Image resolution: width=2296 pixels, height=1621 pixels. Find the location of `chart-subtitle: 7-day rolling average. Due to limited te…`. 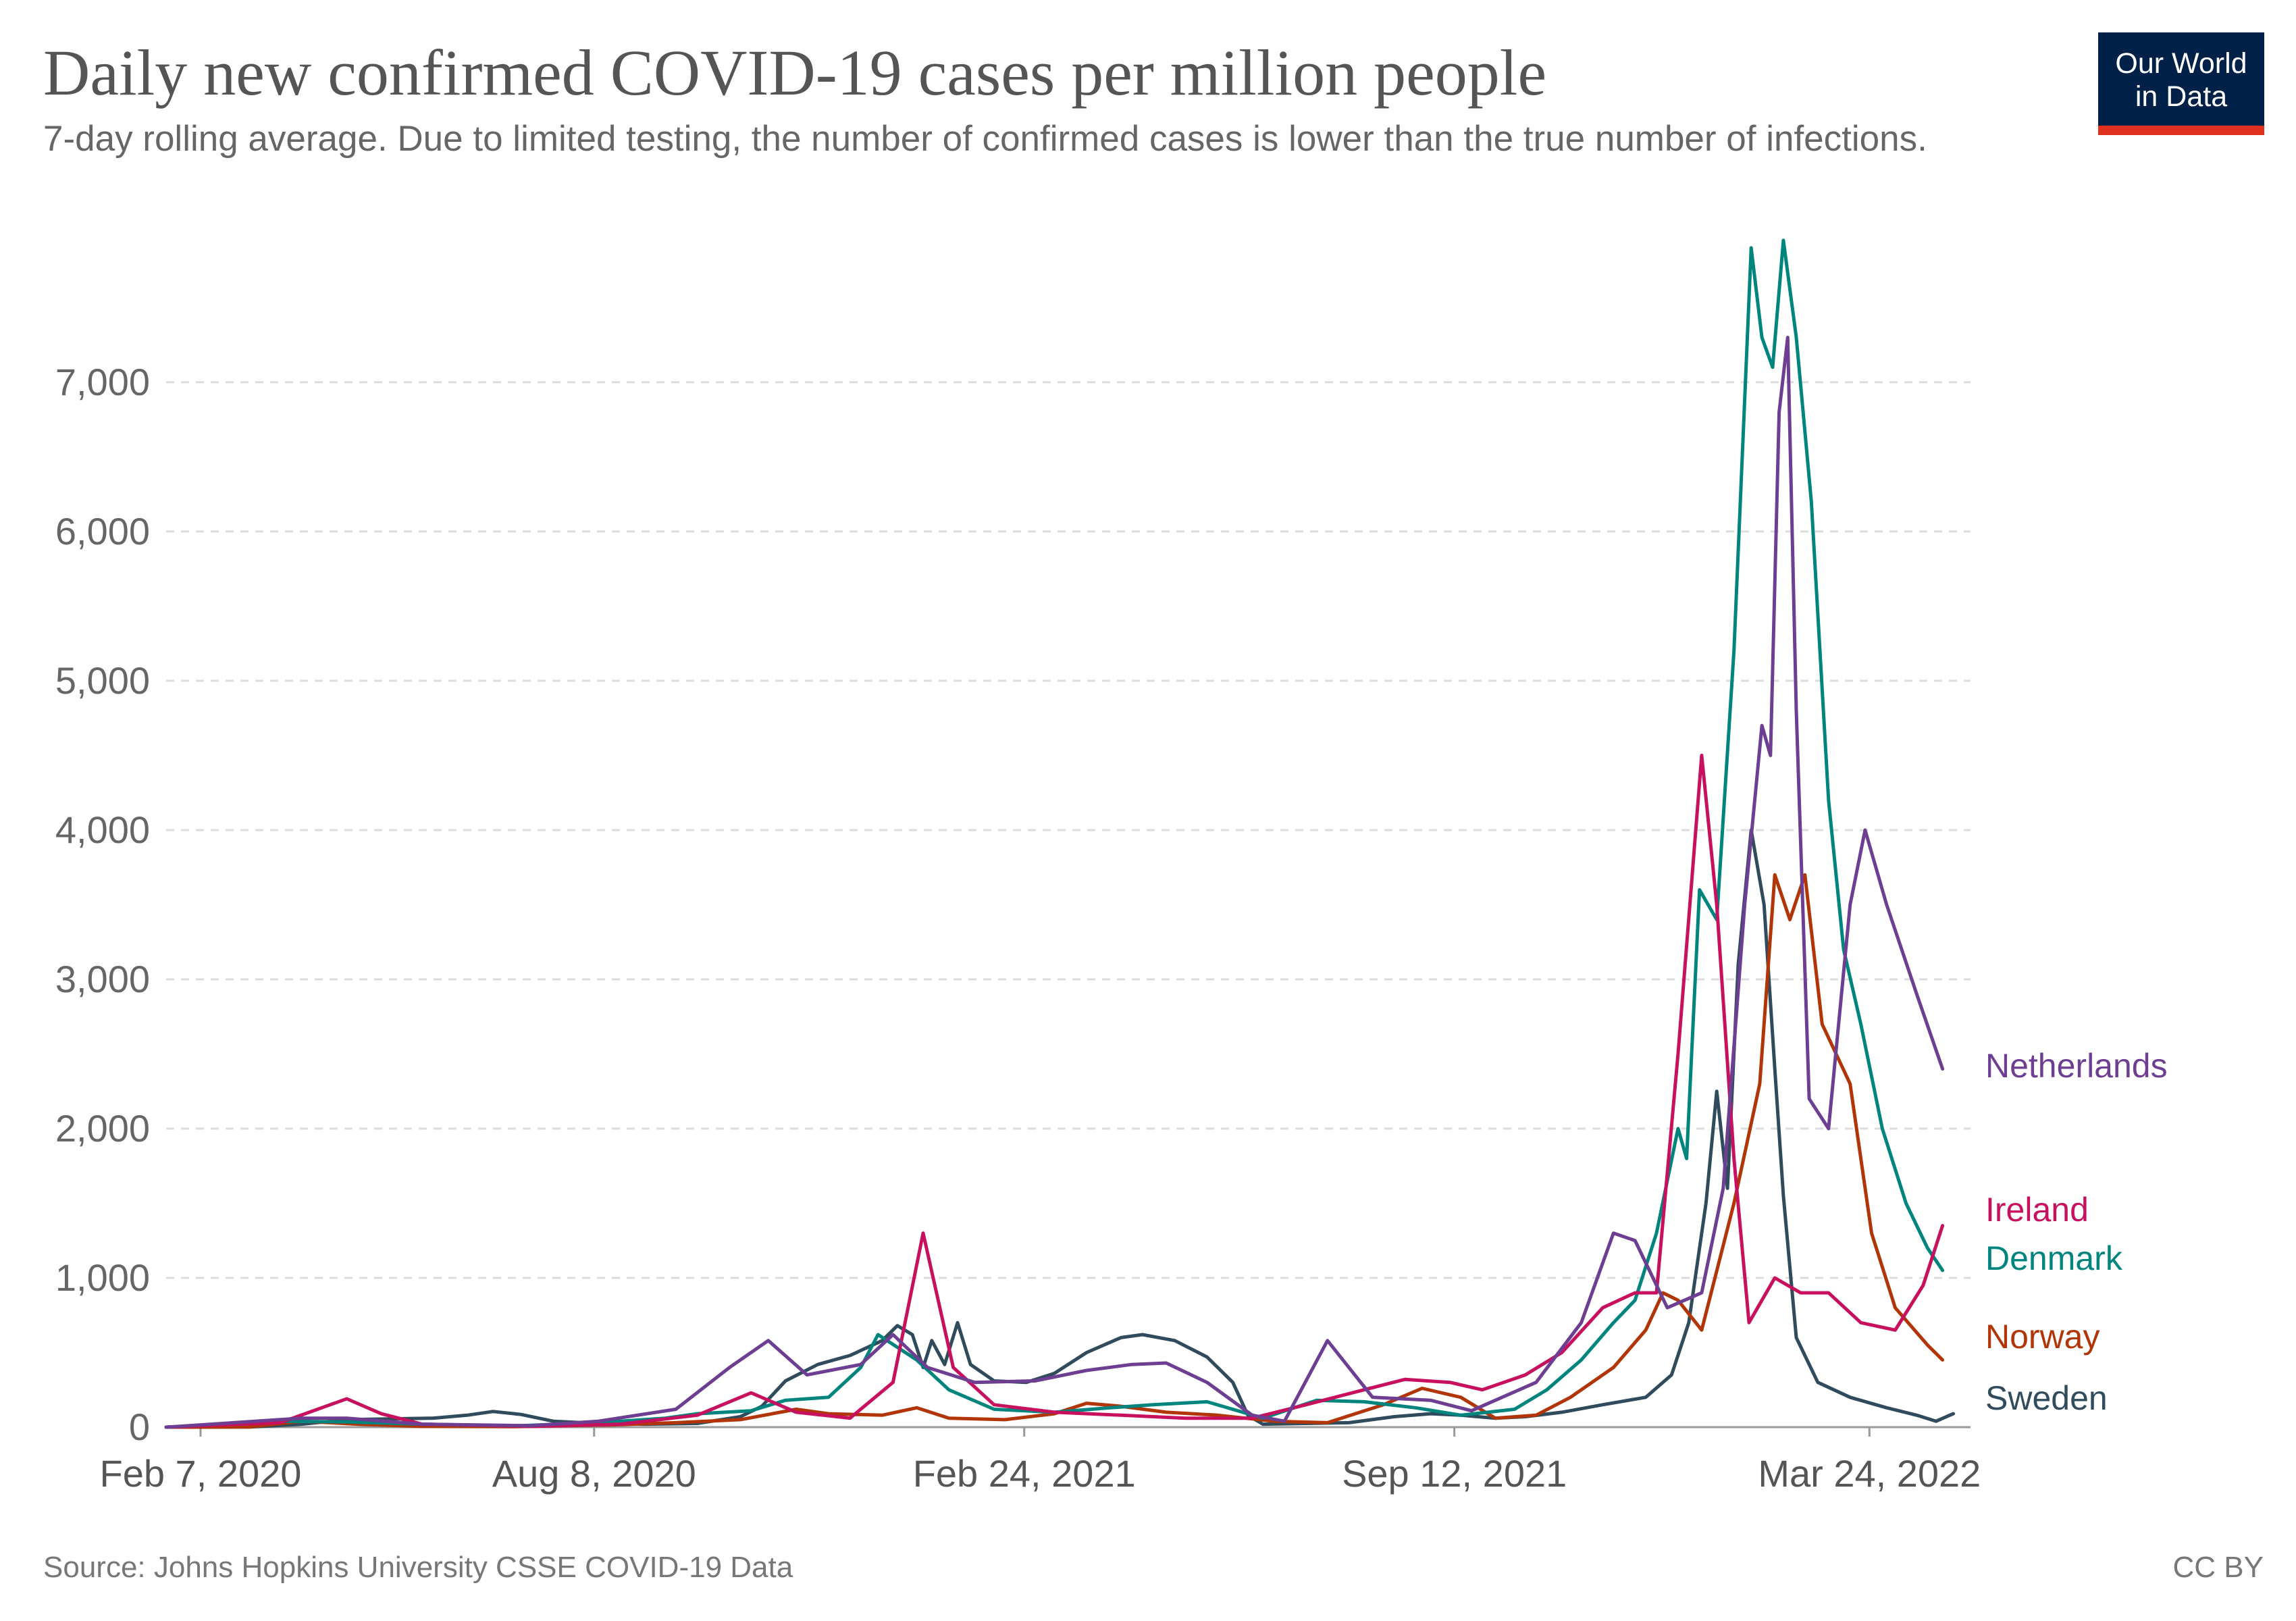

chart-subtitle: 7-day rolling average. Due to limited te… is located at coordinates (985, 139).